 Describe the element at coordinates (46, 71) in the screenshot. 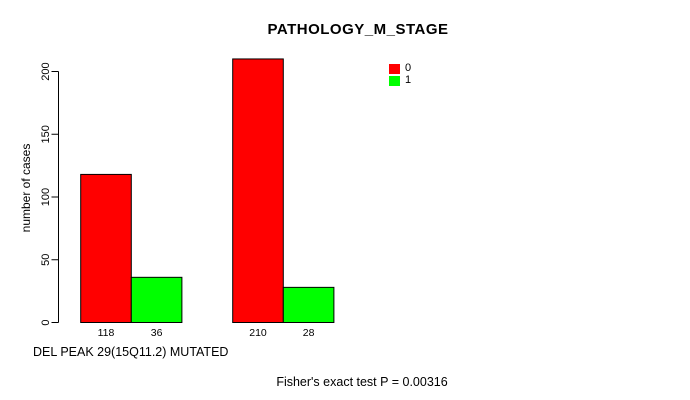

I see `y-tick-label: 200` at that location.